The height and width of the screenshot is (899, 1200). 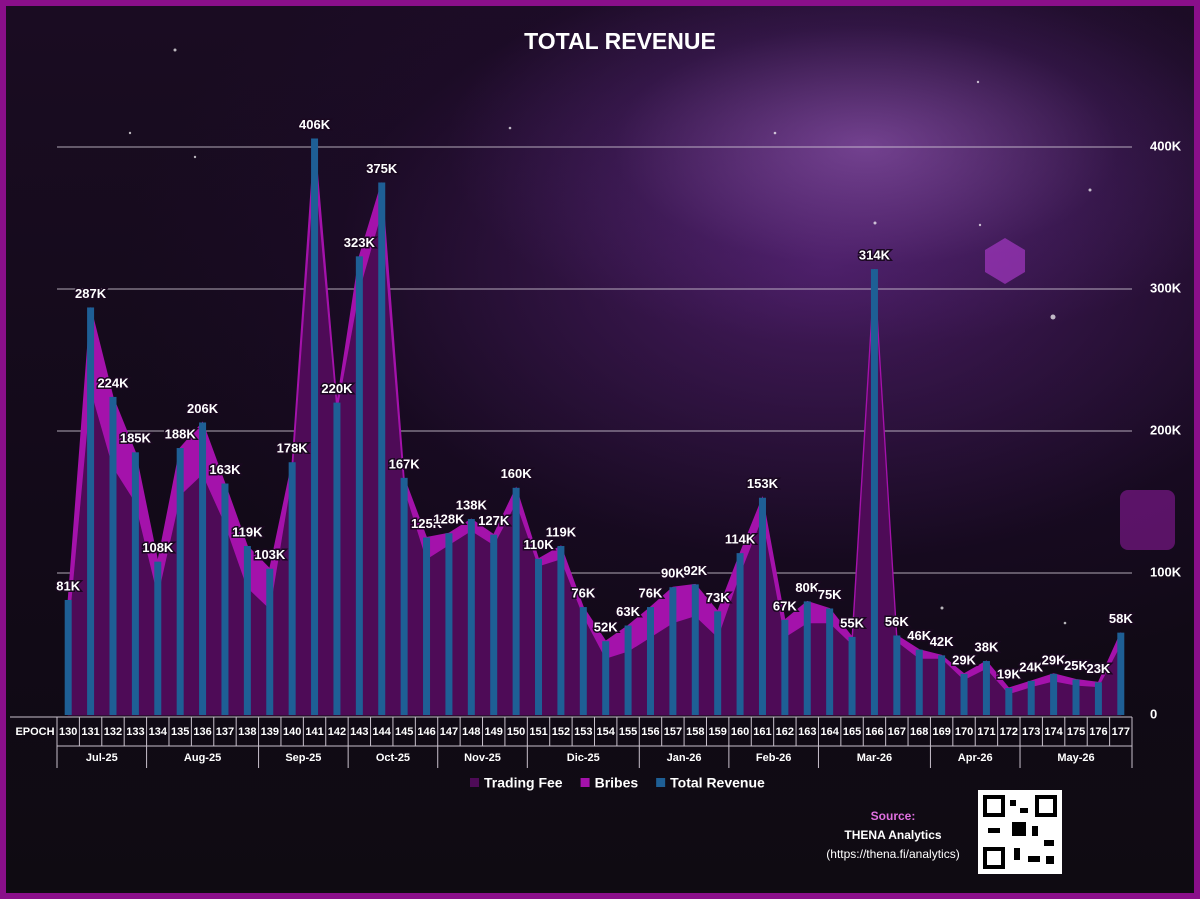 What do you see at coordinates (975, 758) in the screenshot?
I see `x-group-label: Apr-26` at bounding box center [975, 758].